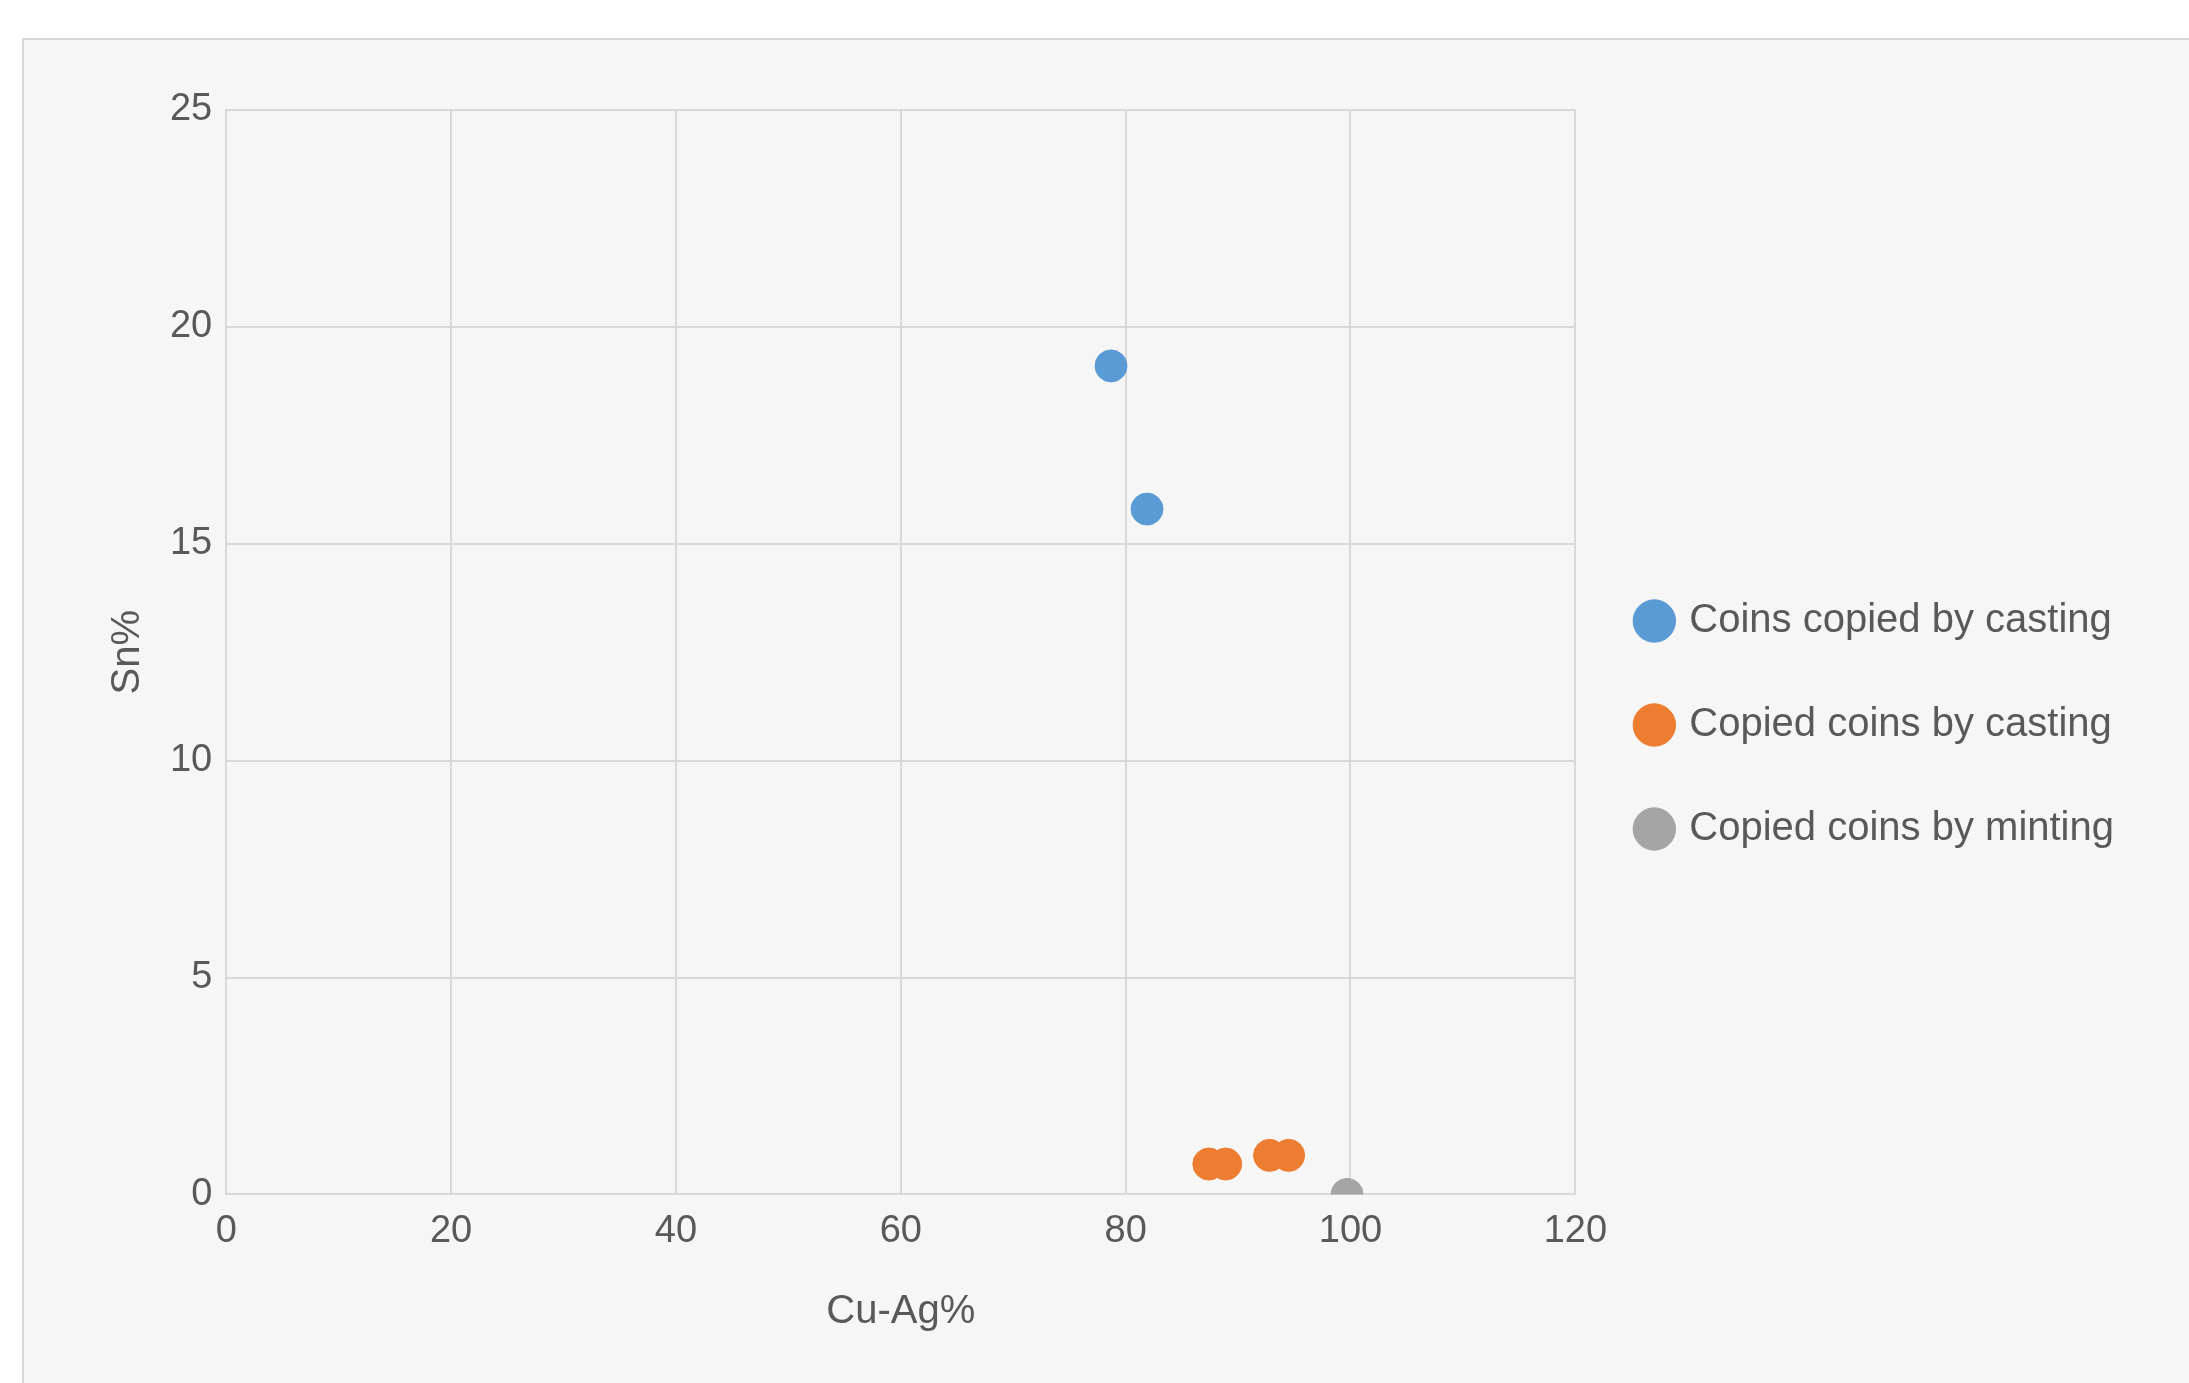 This screenshot has height=1383, width=2189. Describe the element at coordinates (125, 652) in the screenshot. I see `y-axis-title: Sn%` at that location.